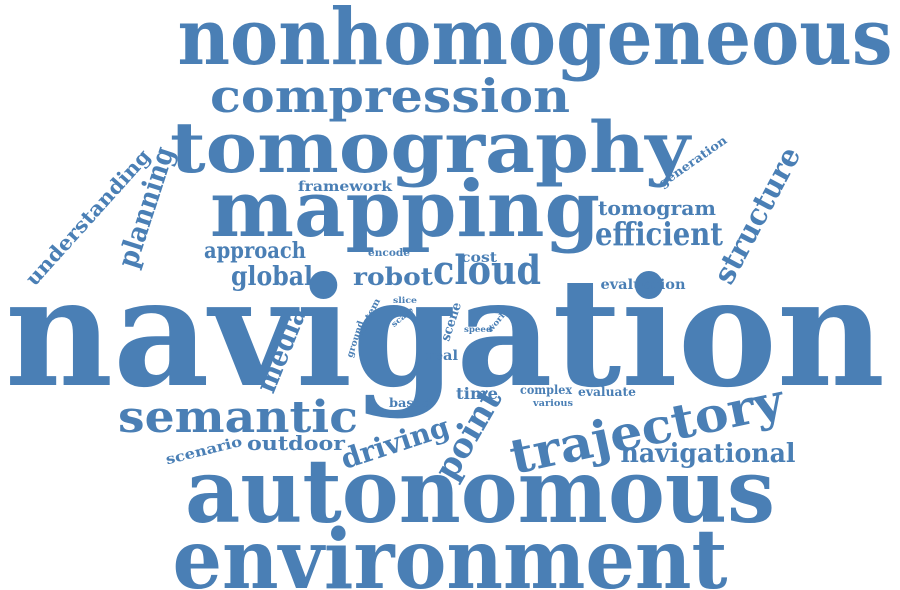 This screenshot has height=590, width=900. I want to click on word-nonhomogeneous: nonhomogeneous, so click(535, 41).